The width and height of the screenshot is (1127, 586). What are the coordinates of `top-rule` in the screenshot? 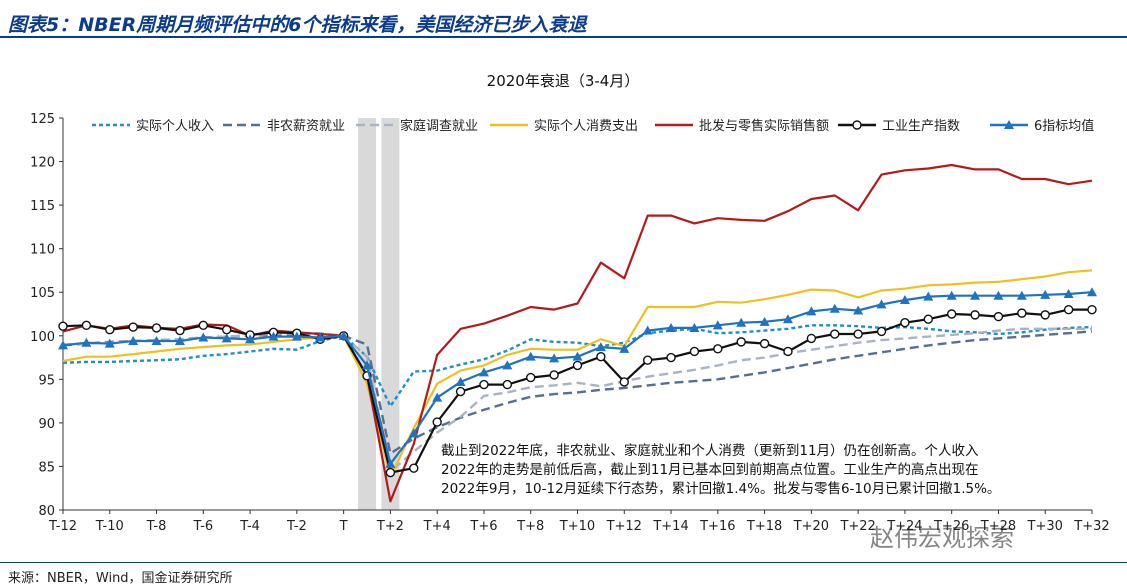 It's located at (563, 37).